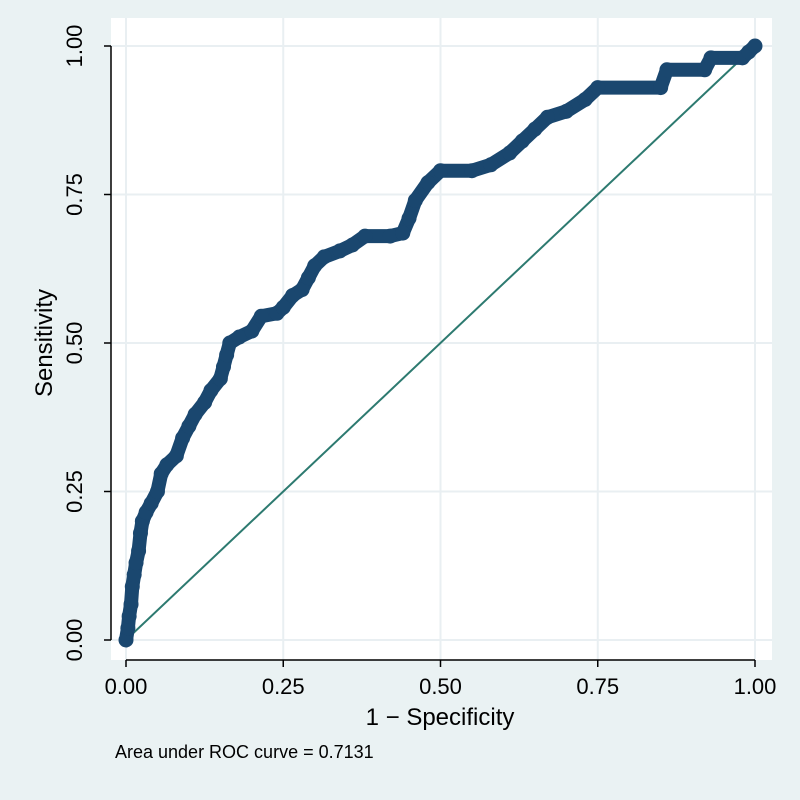 This screenshot has height=800, width=800. What do you see at coordinates (244, 752) in the screenshot?
I see `auc-note: Area under ROC curve = 0.7131` at bounding box center [244, 752].